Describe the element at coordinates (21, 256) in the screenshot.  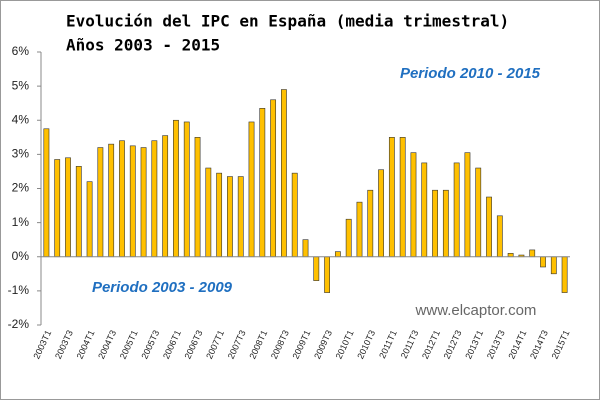
I see `y-tick-label: 0%` at that location.